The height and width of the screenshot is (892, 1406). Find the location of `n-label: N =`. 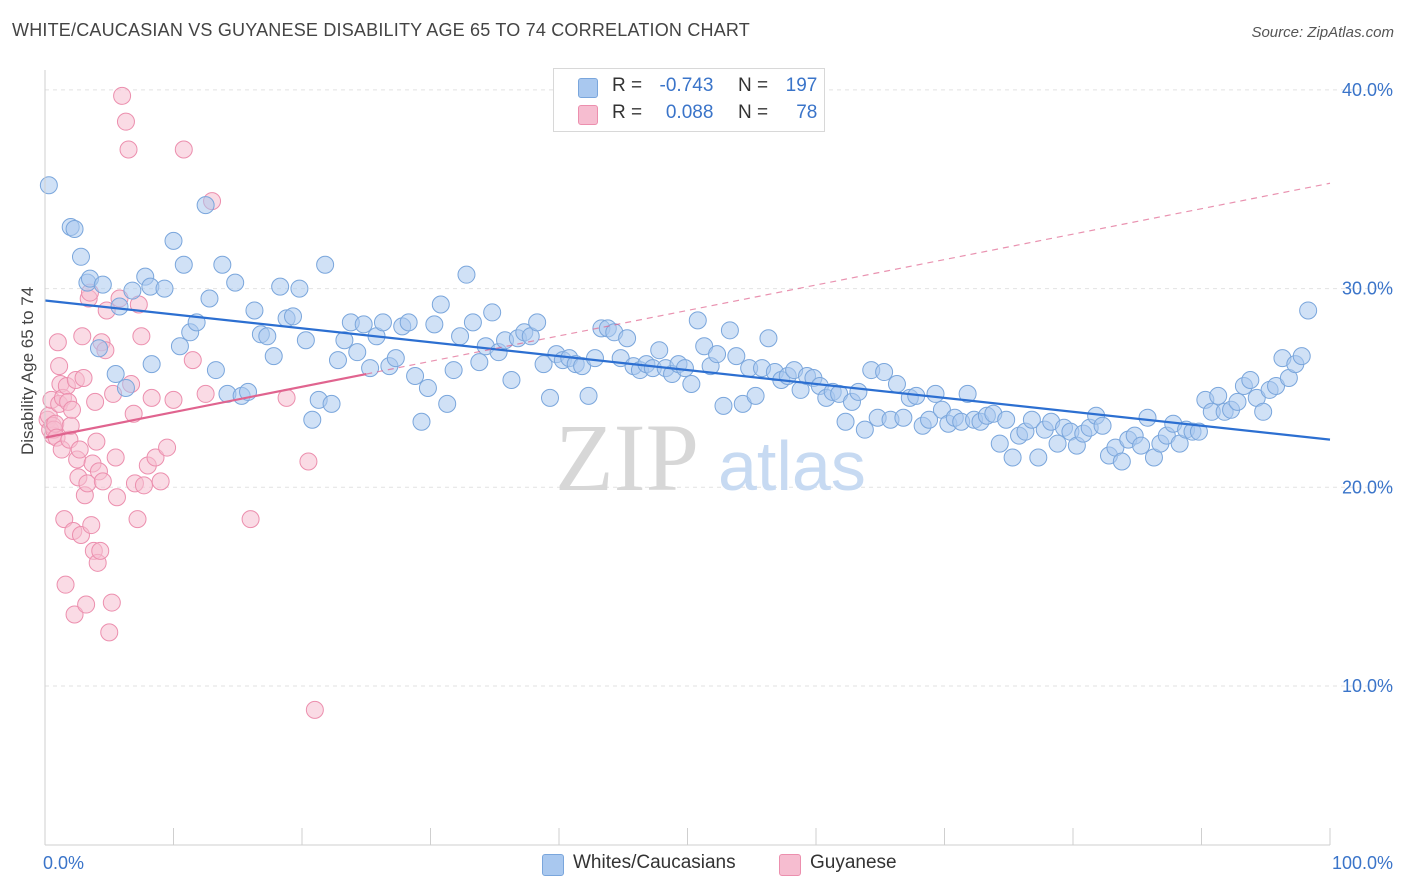

n-label: N = is located at coordinates (753, 85).